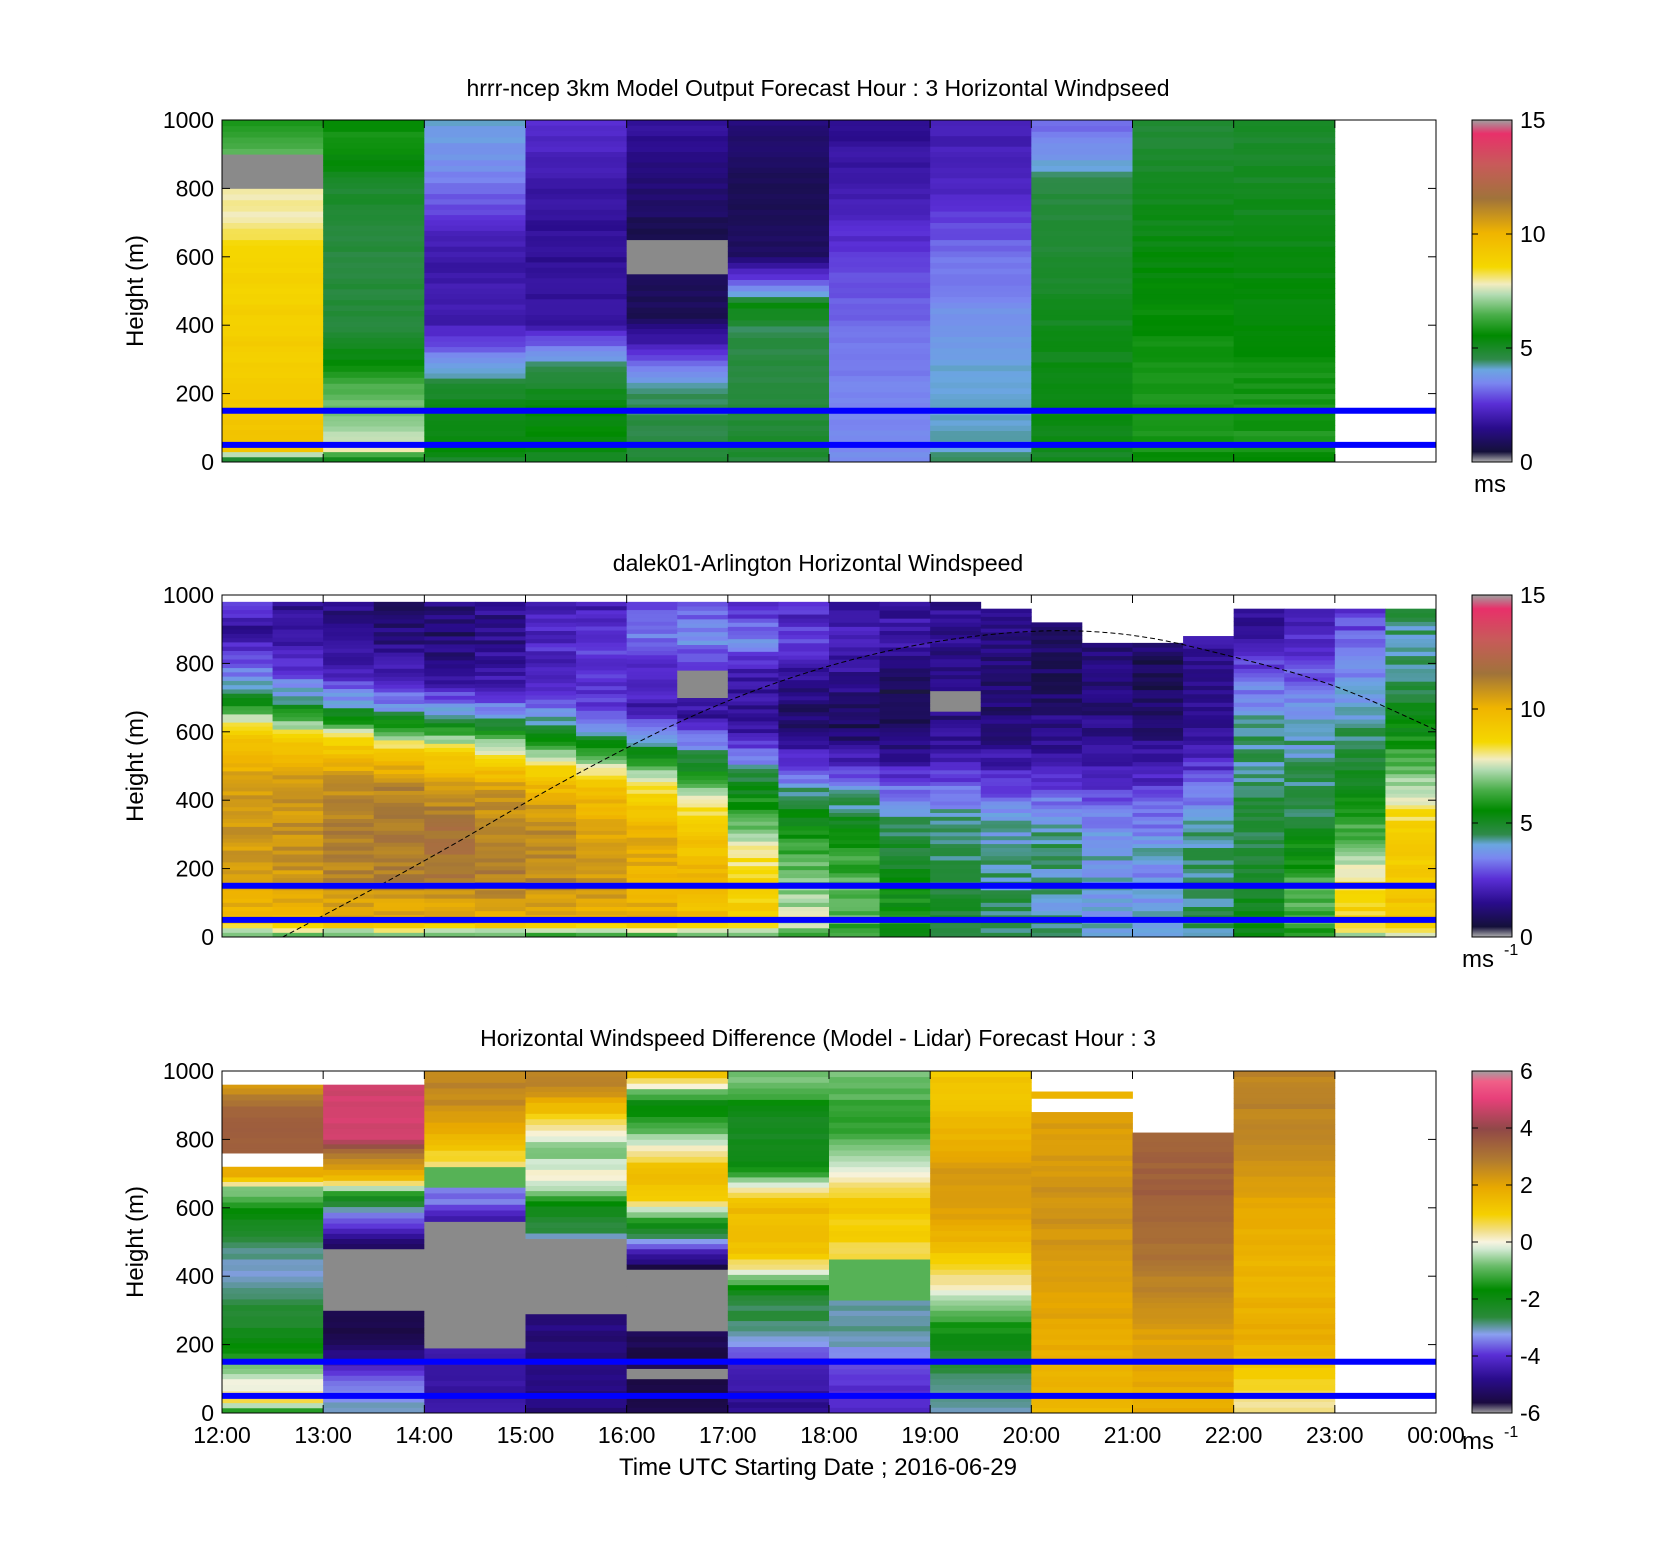 This screenshot has height=1561, width=1680. What do you see at coordinates (829, 902) in the screenshot?
I see `reference-lines` at bounding box center [829, 902].